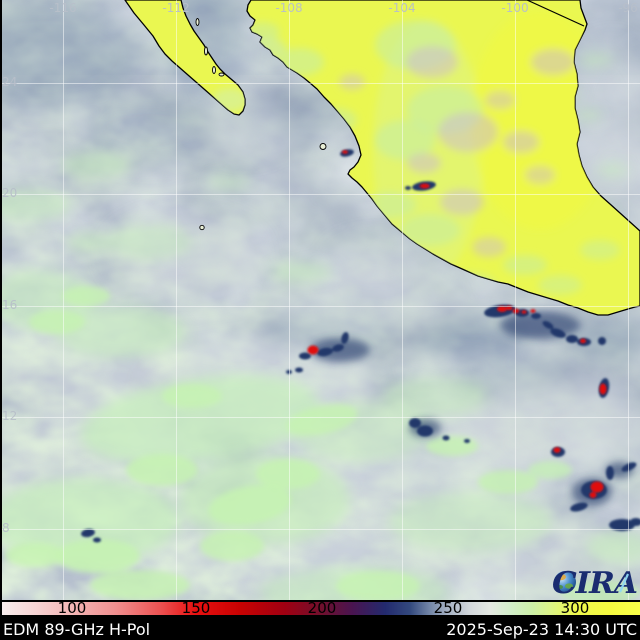 Image resolution: width=640 pixels, height=640 pixels. I want to click on footer-bar: EDM 89-GHz H-Pol 2025-Sep-23 14:30 UTC, so click(320, 629).